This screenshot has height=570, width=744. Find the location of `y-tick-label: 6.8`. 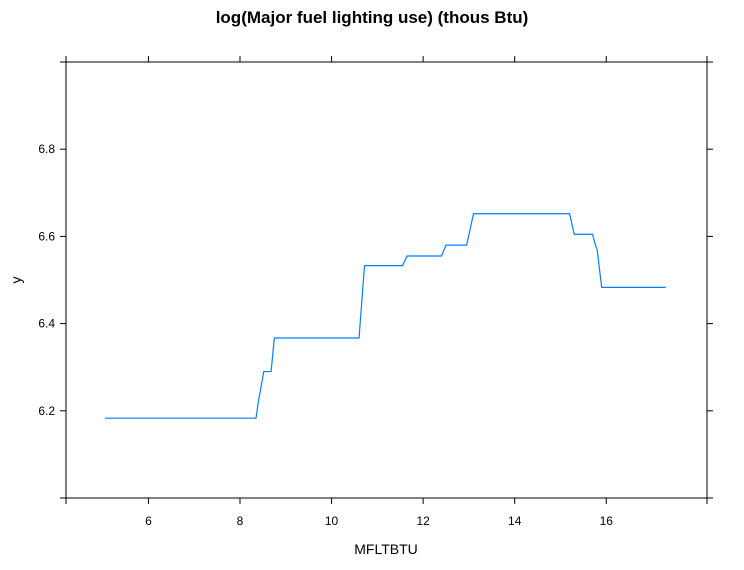

y-tick-label: 6.8 is located at coordinates (46, 149).